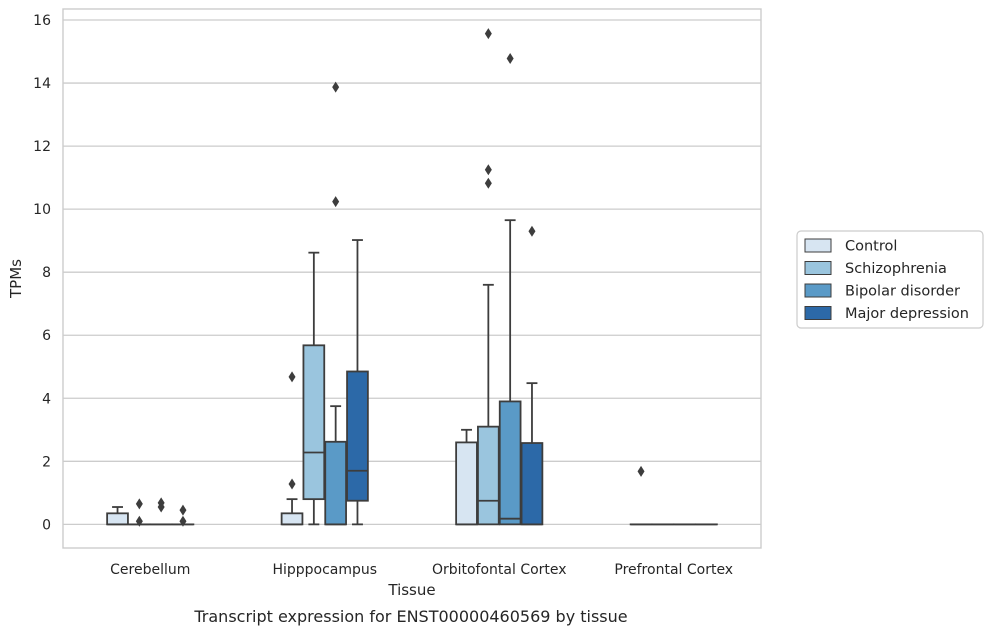 This screenshot has height=634, width=992. I want to click on legend-frame, so click(890, 279).